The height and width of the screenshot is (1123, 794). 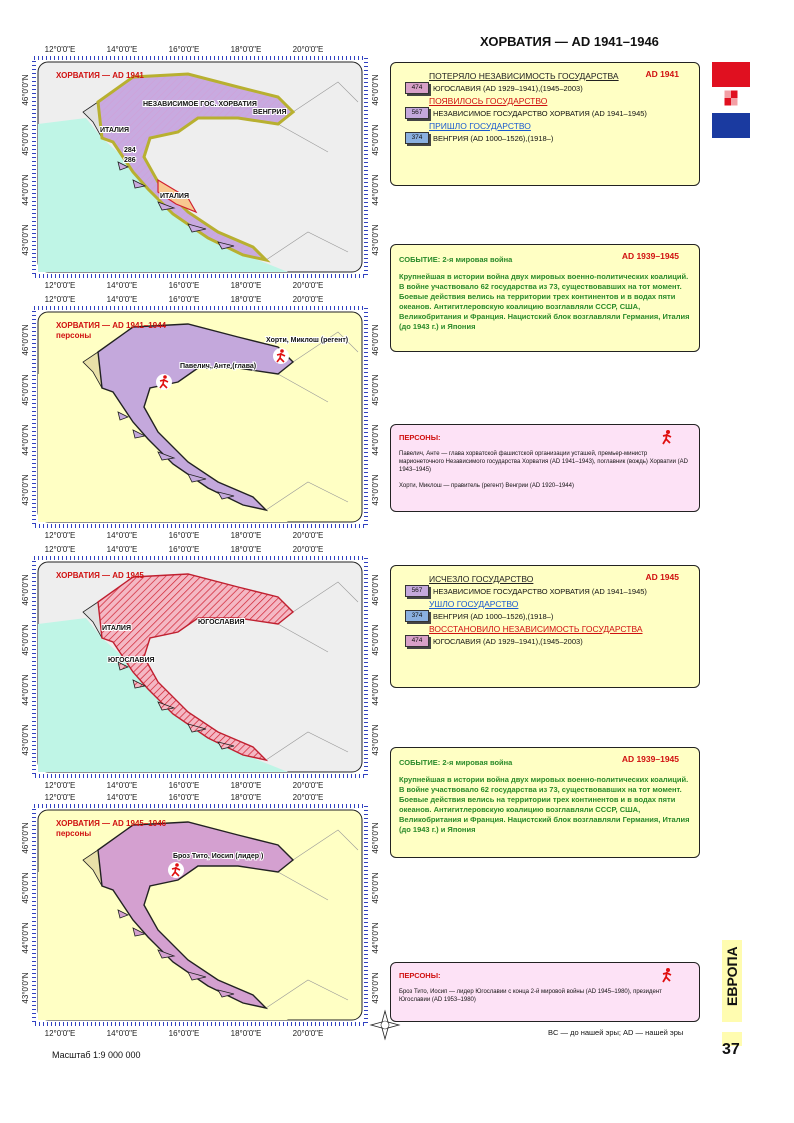 I want to click on panel-date: AD 1941, so click(x=662, y=74).